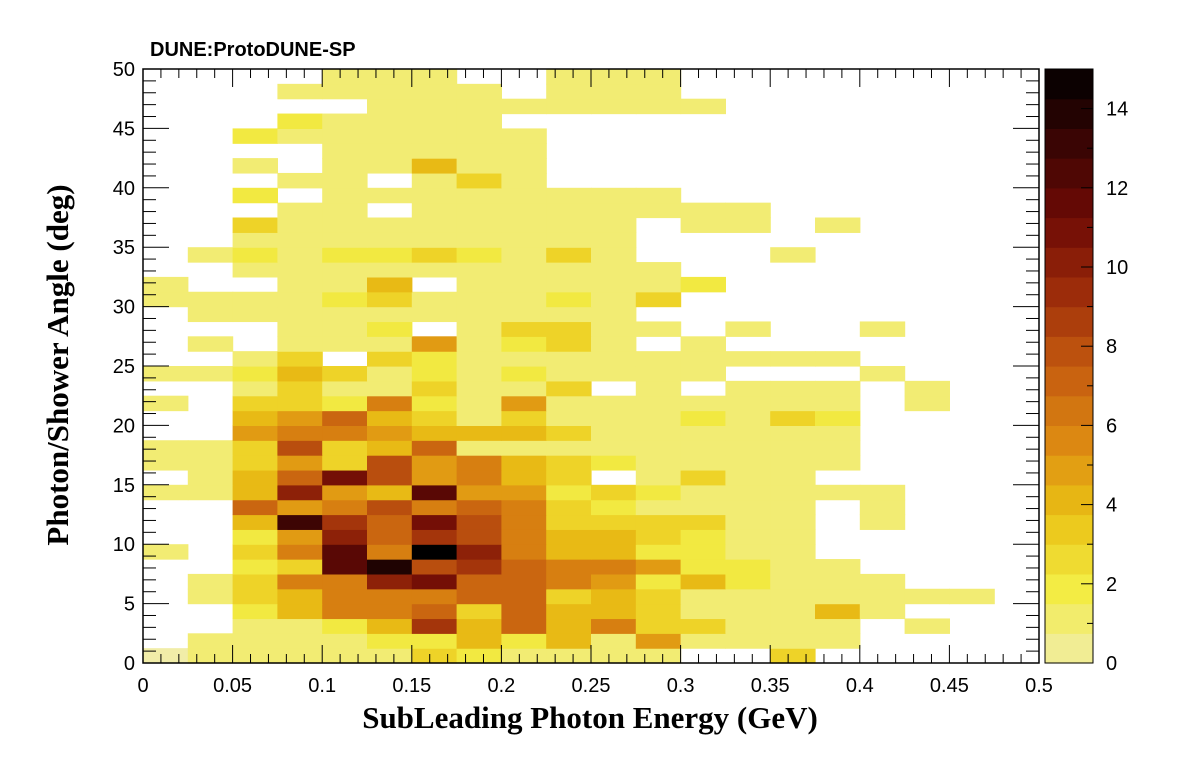 The height and width of the screenshot is (772, 1196). Describe the element at coordinates (124, 248) in the screenshot. I see `y-tick-label: 35` at that location.